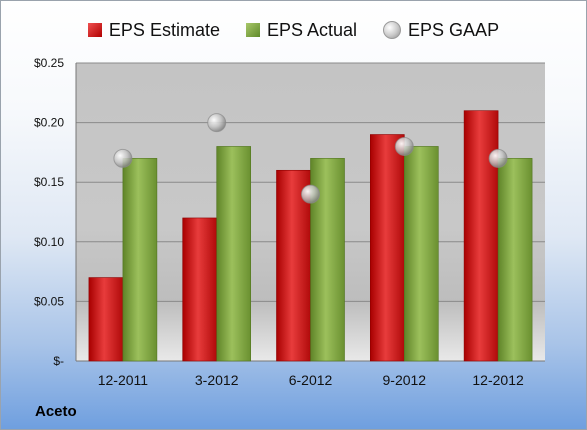 This screenshot has height=430, width=587. Describe the element at coordinates (49, 242) in the screenshot. I see `y-tick-label: $0.10` at that location.